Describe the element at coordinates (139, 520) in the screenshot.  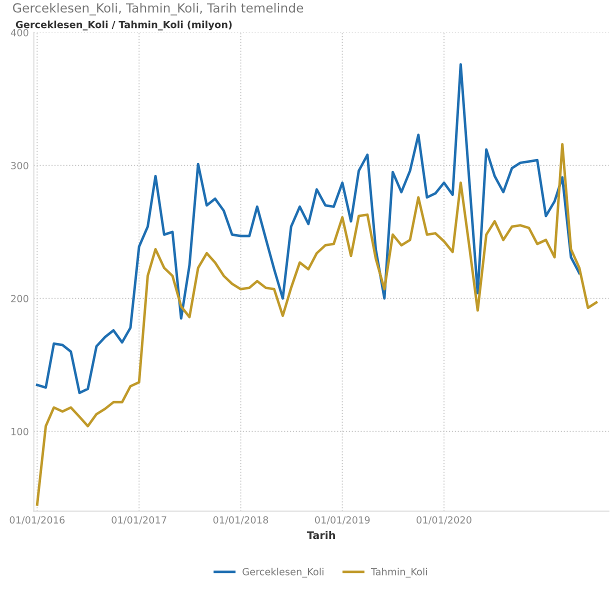
I see `x-tick-label: 01/01/2017` at that location.